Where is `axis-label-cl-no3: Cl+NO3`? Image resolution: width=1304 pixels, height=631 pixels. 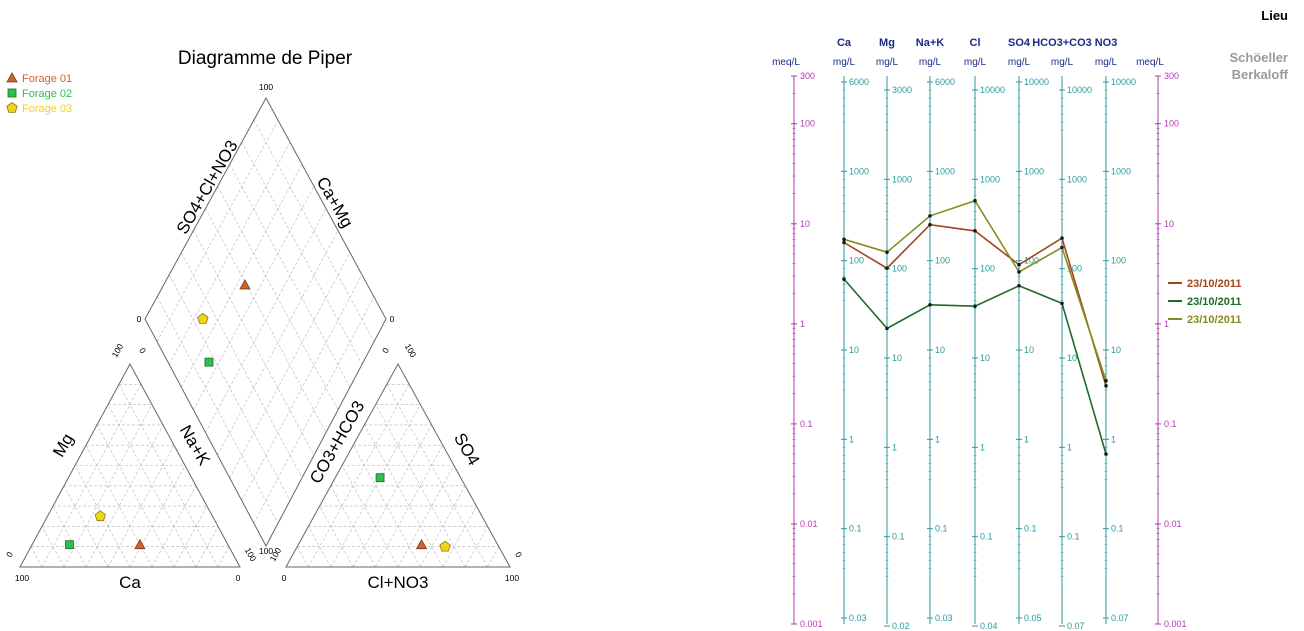
axis-label-cl-no3: Cl+NO3 is located at coordinates (398, 582).